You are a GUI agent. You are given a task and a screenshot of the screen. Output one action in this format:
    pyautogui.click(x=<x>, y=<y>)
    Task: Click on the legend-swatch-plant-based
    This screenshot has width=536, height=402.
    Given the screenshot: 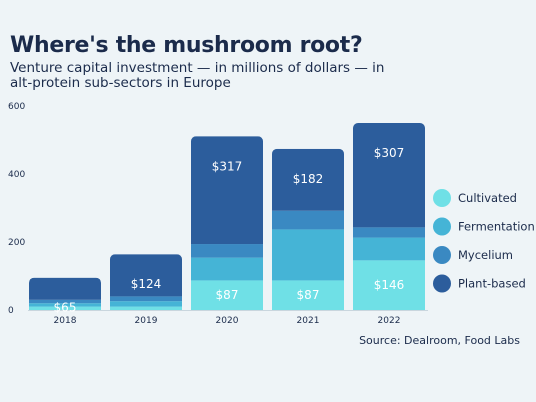 What is the action you would take?
    pyautogui.click(x=442, y=283)
    